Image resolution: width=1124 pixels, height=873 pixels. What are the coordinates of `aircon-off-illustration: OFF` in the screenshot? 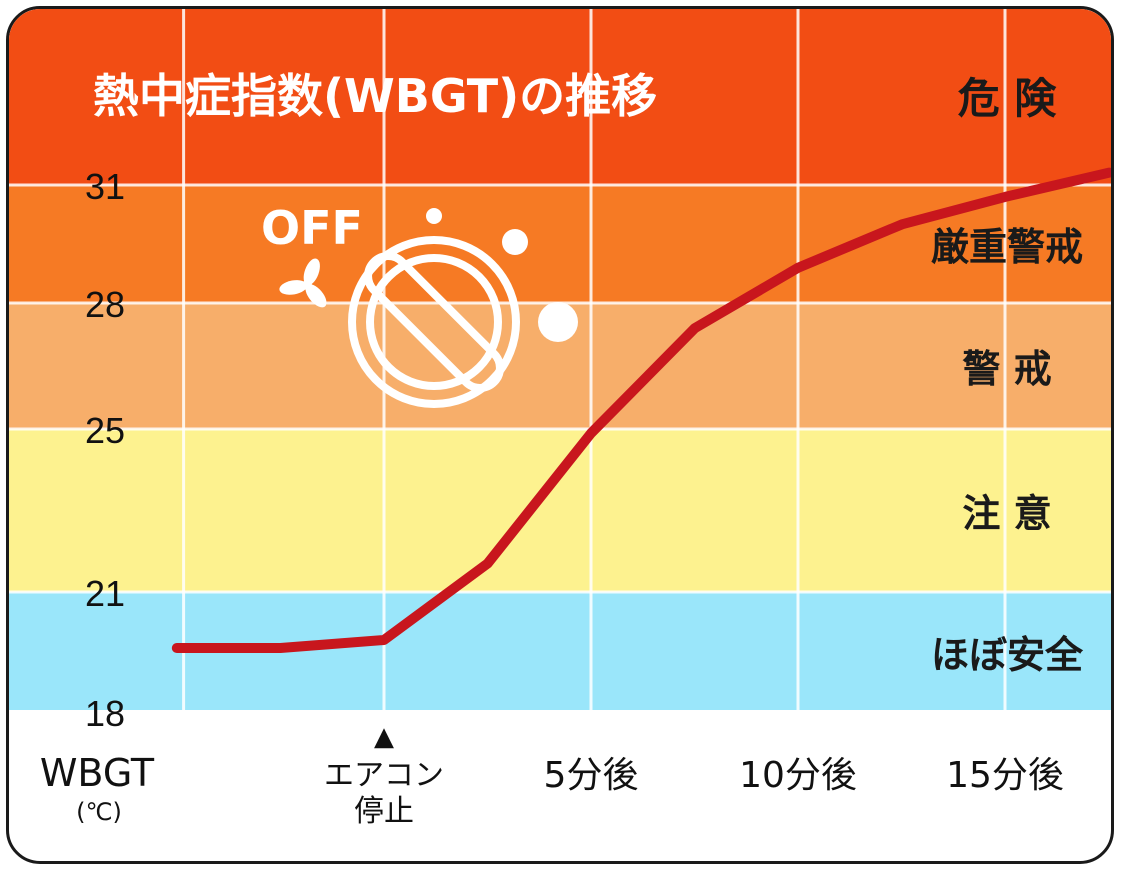 It's located at (419, 304).